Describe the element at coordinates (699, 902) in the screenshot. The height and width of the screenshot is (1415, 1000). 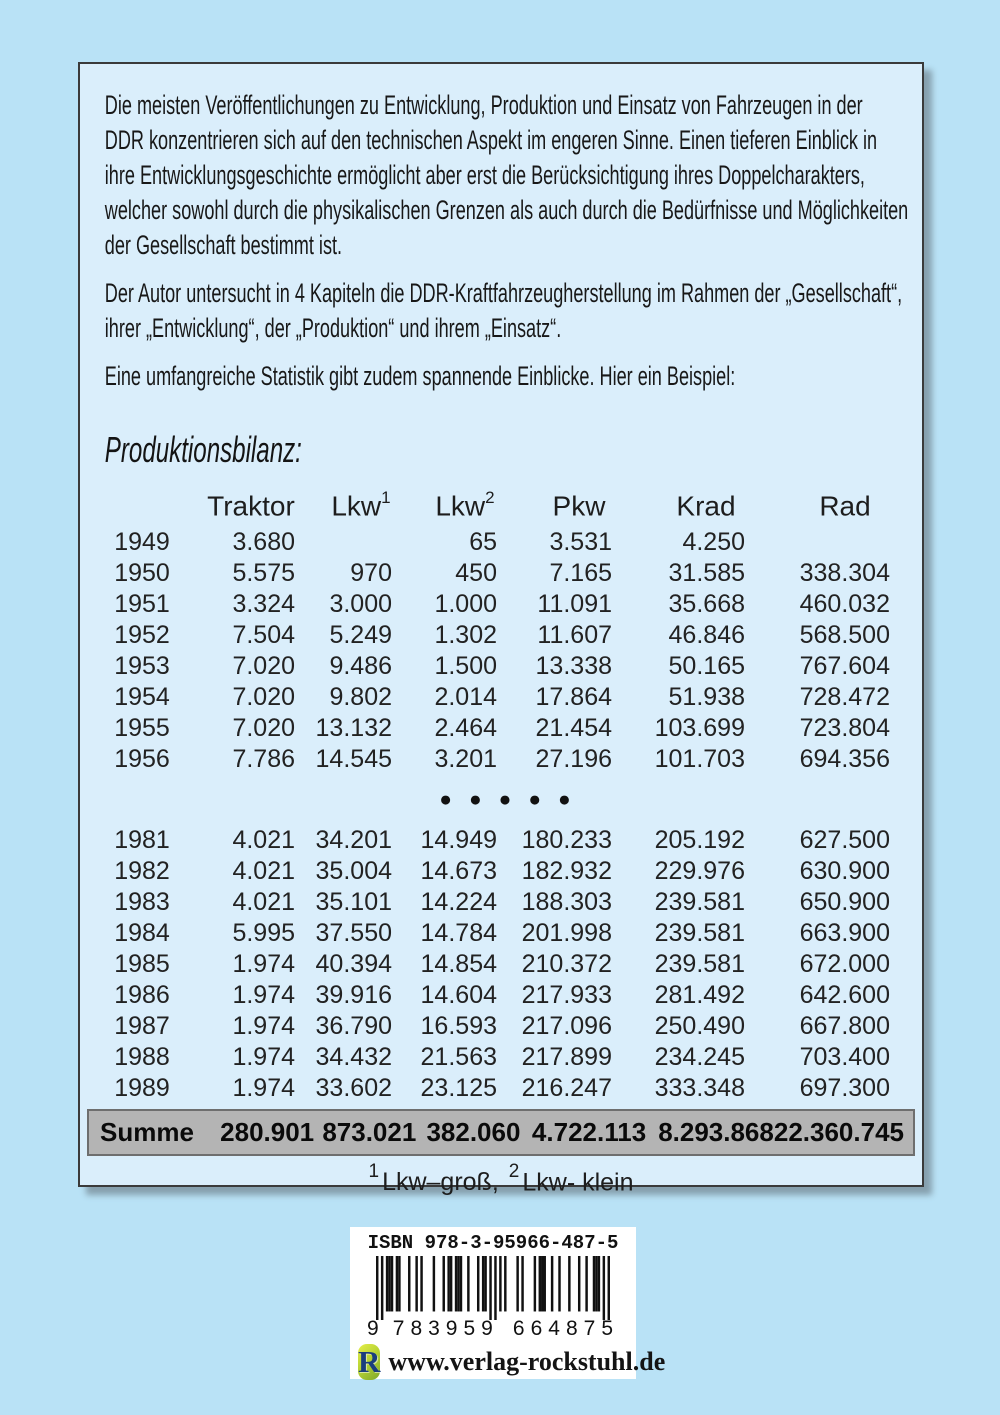
I see `value-cell: 239.581` at that location.